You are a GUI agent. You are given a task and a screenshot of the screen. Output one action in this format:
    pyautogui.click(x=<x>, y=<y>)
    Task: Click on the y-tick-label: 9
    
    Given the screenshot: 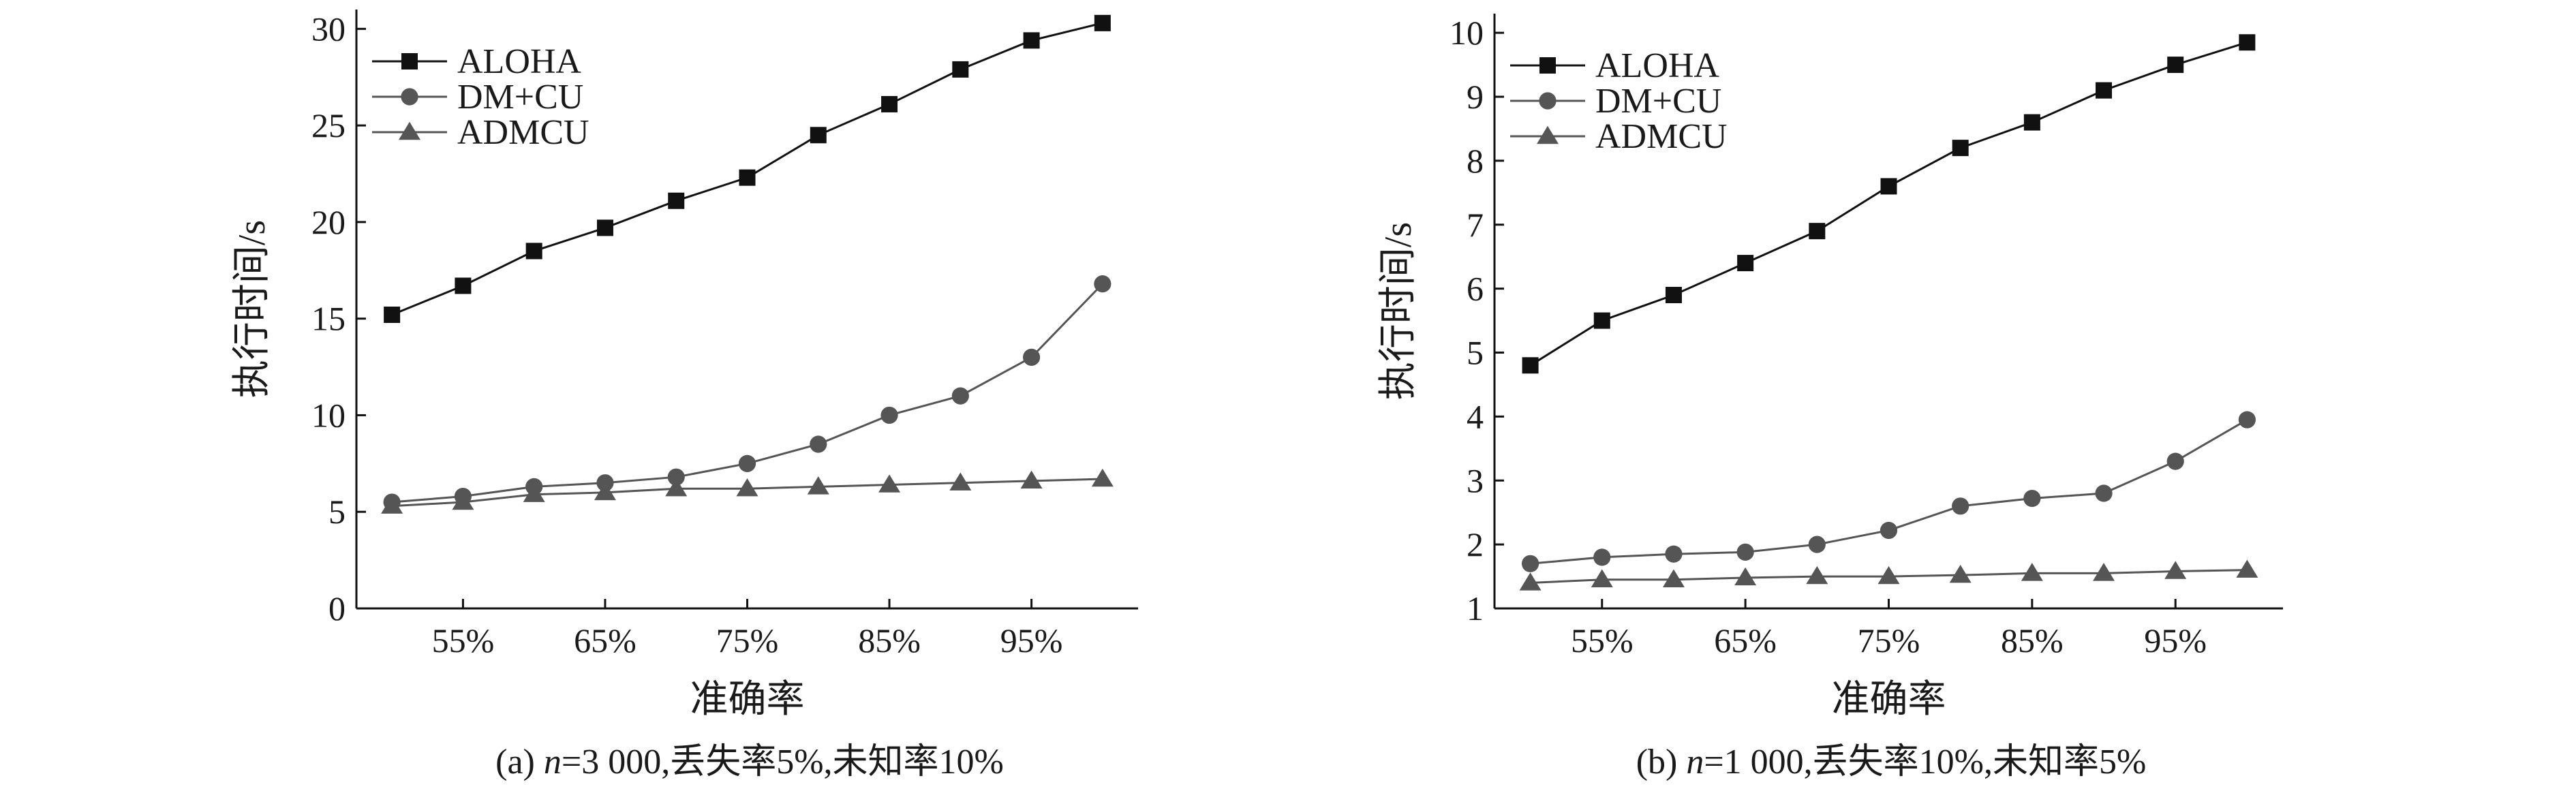 What is the action you would take?
    pyautogui.click(x=1475, y=97)
    